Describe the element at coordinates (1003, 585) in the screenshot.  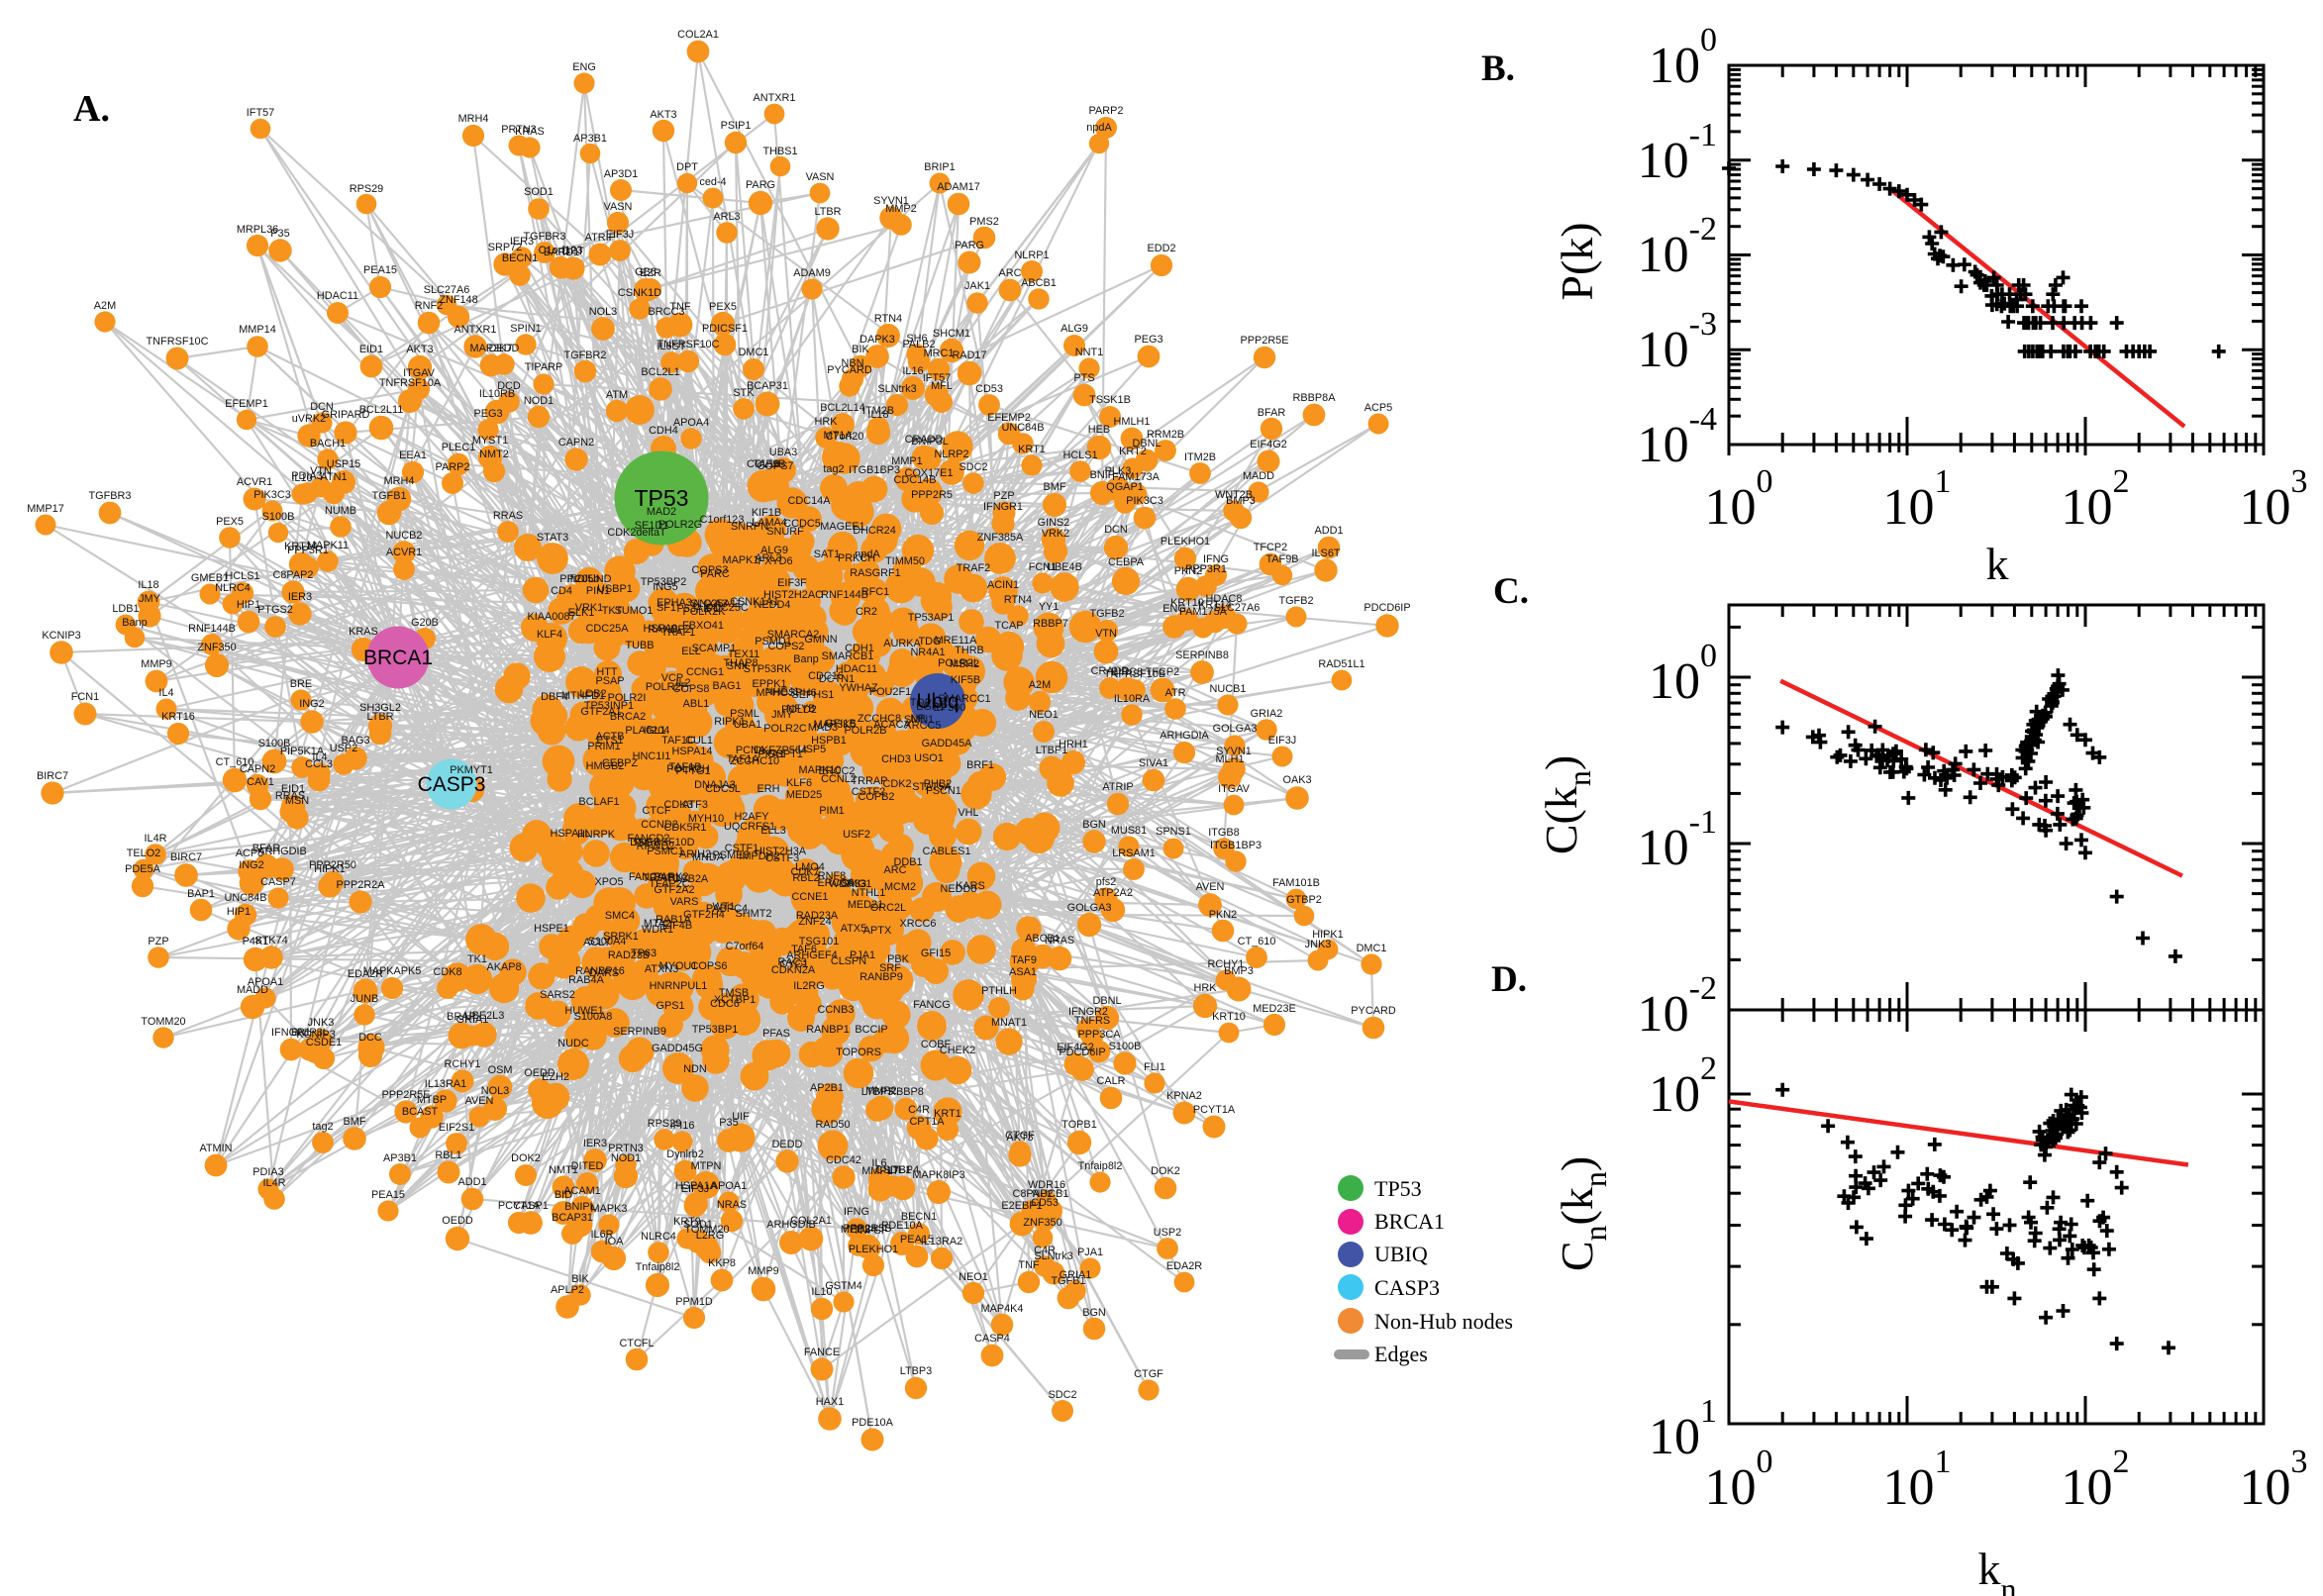
I see `svg-text: ACIN1` at that location.